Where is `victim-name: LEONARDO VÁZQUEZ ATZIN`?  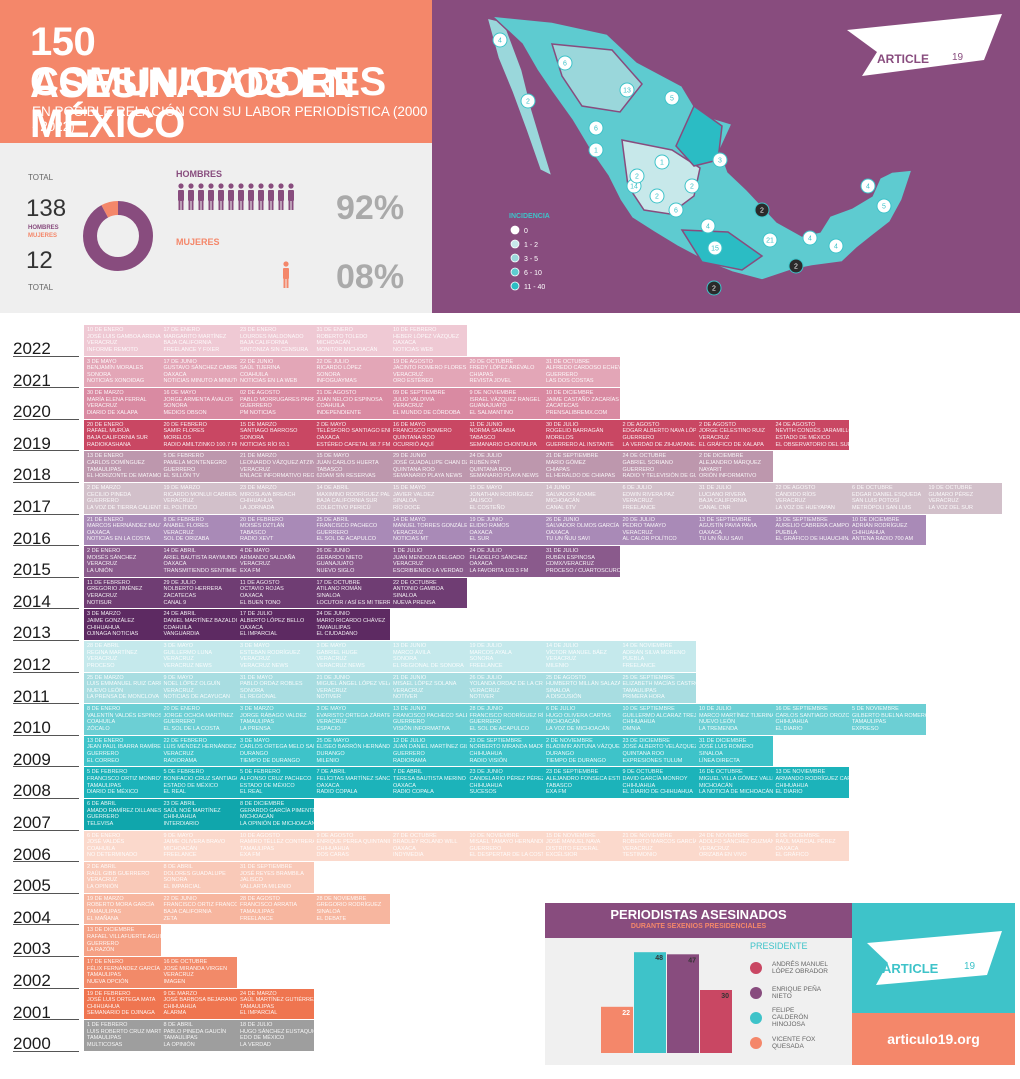
victim-name: LEONARDO VÁZQUEZ ATZIN is located at coordinates (277, 462).